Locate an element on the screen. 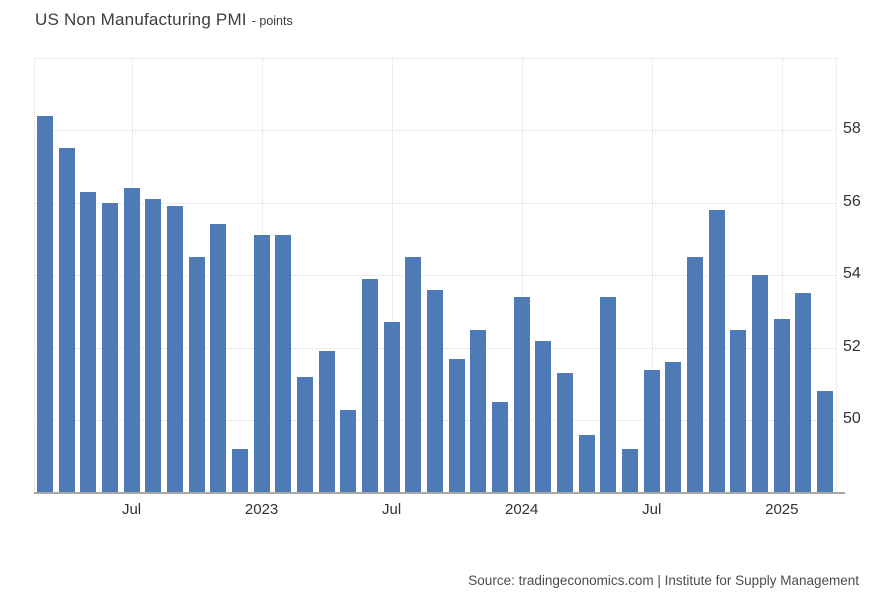  bar-dec-2024 is located at coordinates (760, 384).